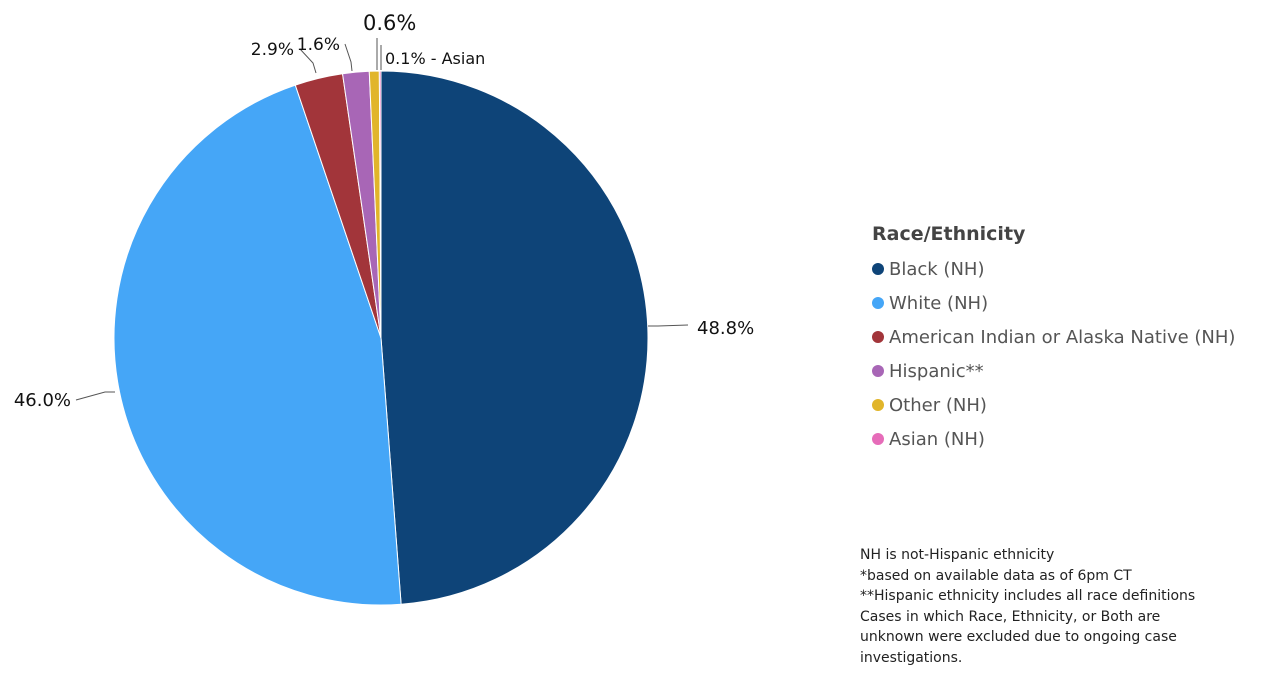  I want to click on pie-slice-asian-nh, so click(380, 204).